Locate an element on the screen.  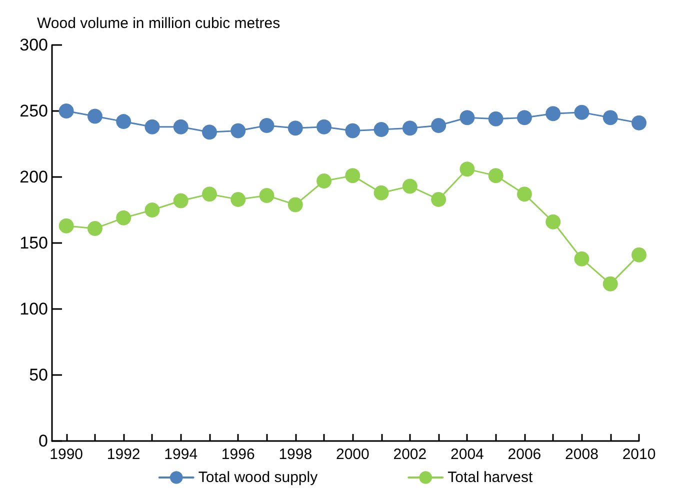
y-axis-title: Wood volume in million cubic metres is located at coordinates (158, 23).